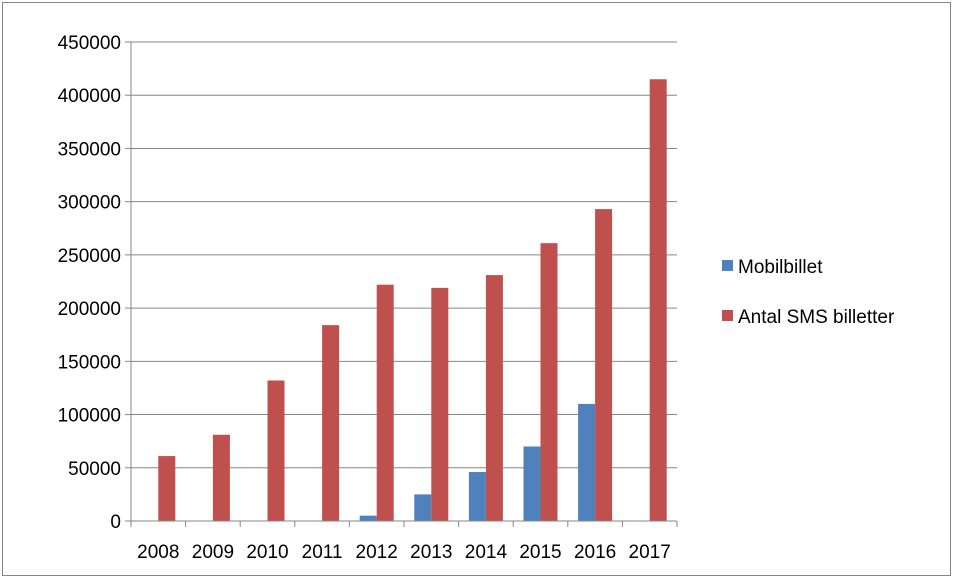  I want to click on y-tick-label: 100000, so click(89, 416).